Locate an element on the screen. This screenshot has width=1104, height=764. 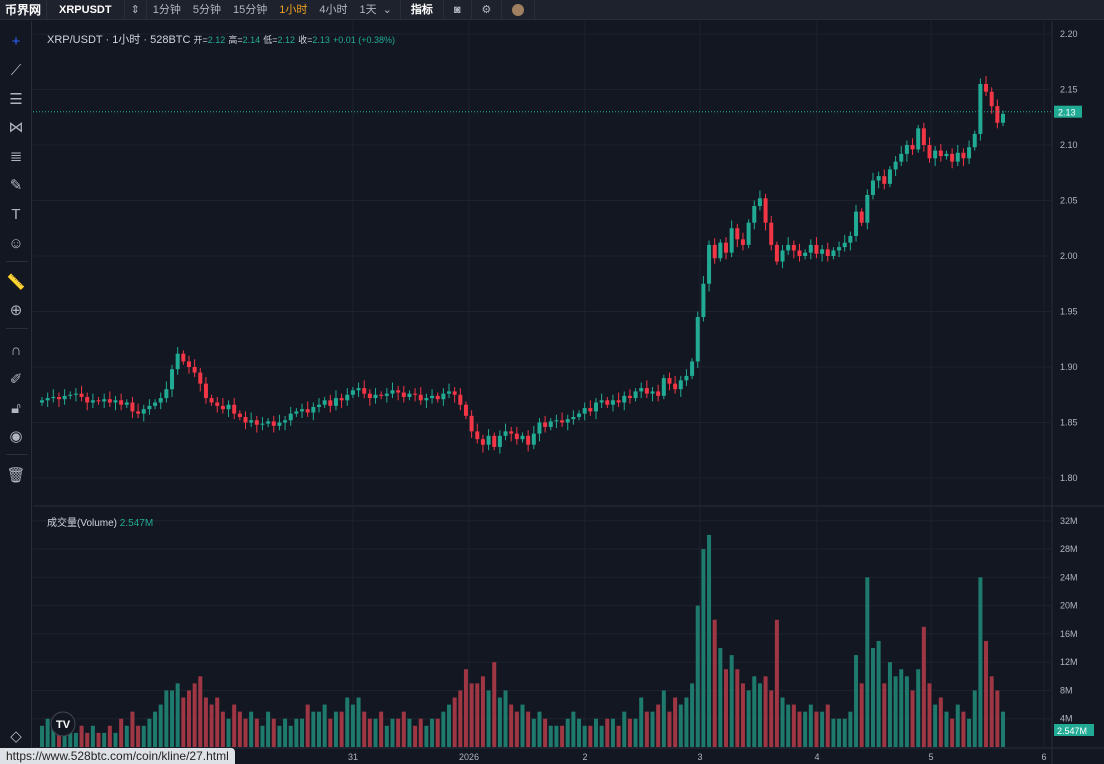
site-logo: 币界网 is located at coordinates (23, 10).